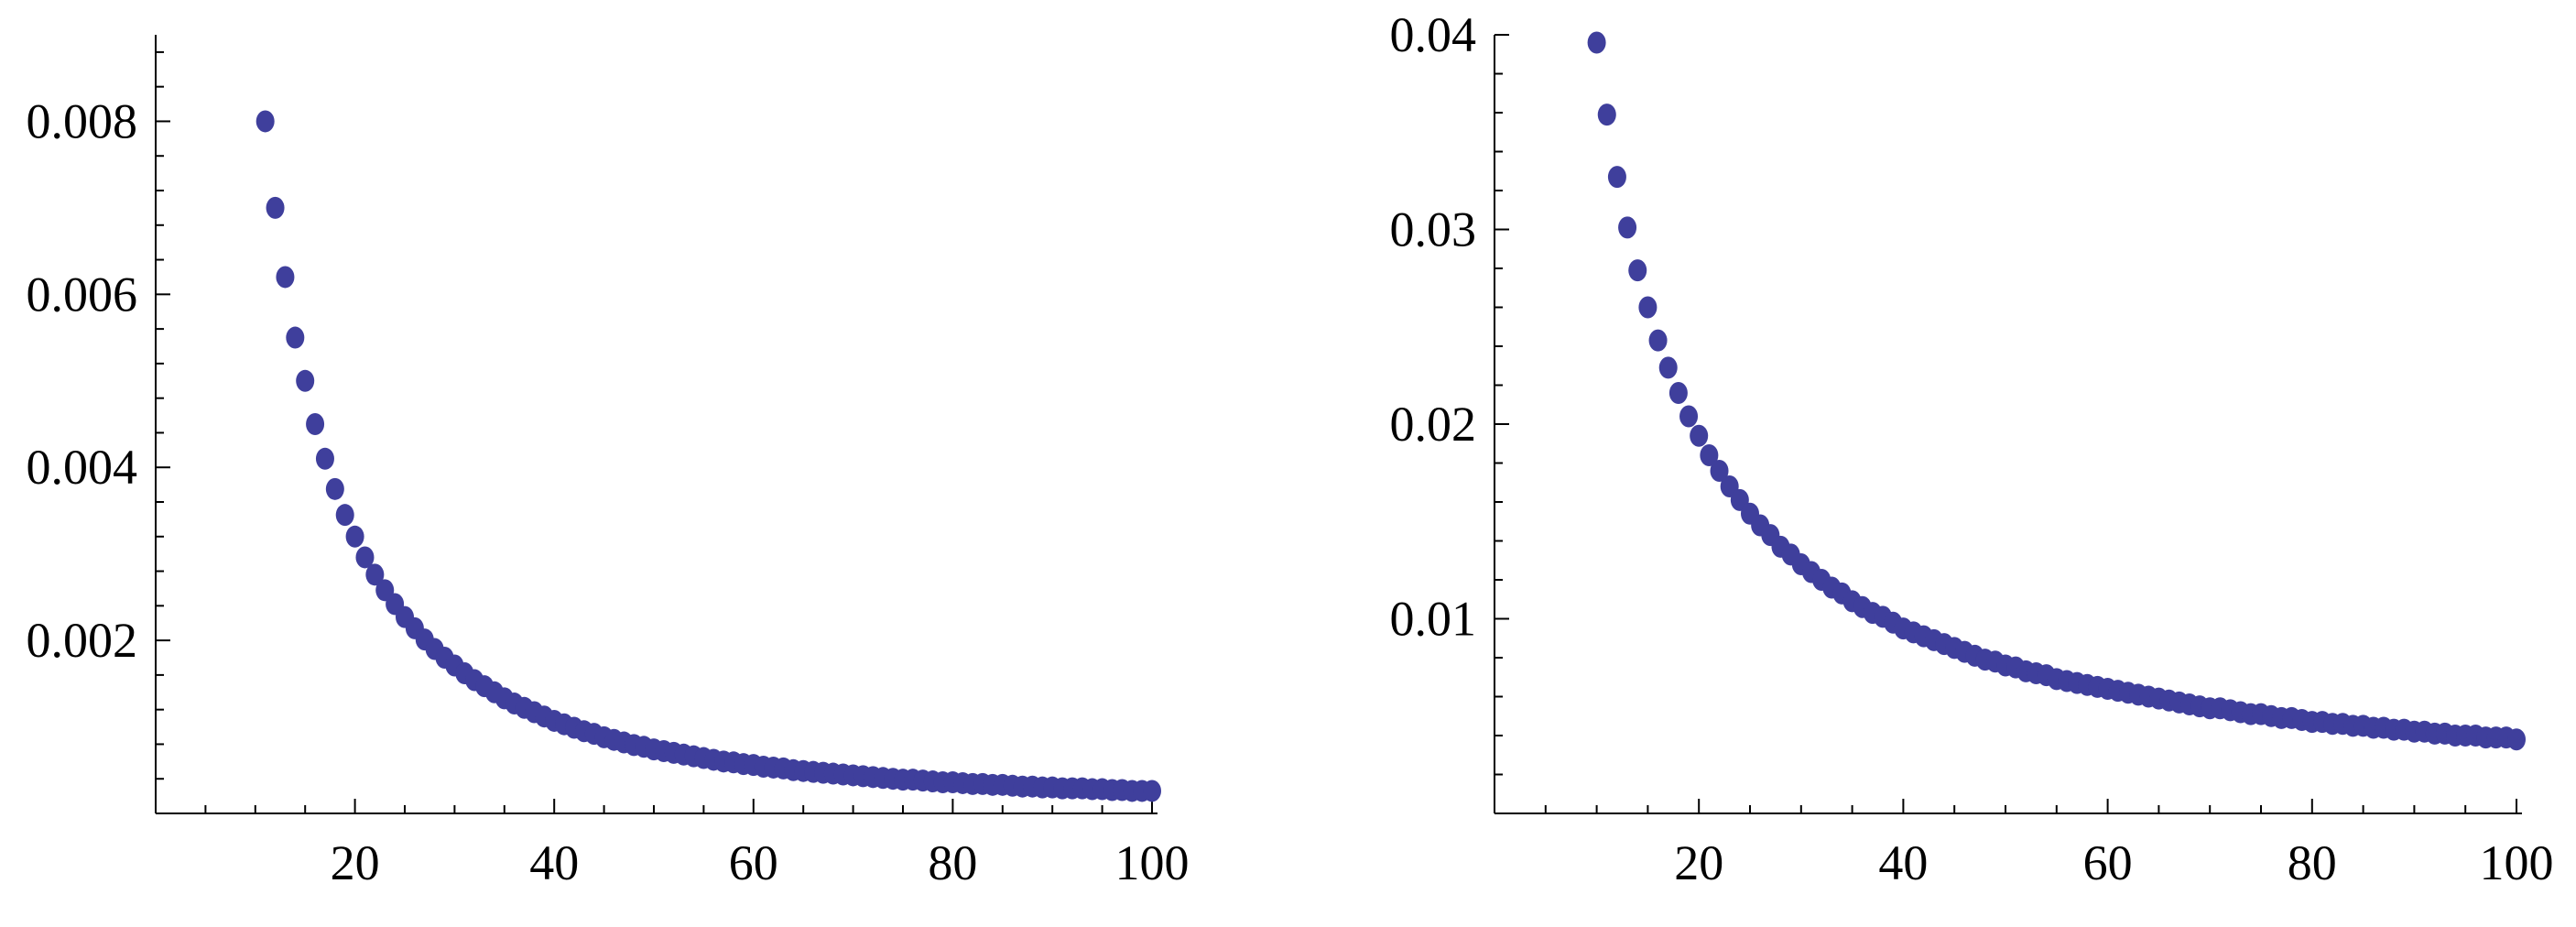 Image resolution: width=2576 pixels, height=927 pixels. Describe the element at coordinates (1433, 34) in the screenshot. I see `y-tick-label: 0.04` at that location.